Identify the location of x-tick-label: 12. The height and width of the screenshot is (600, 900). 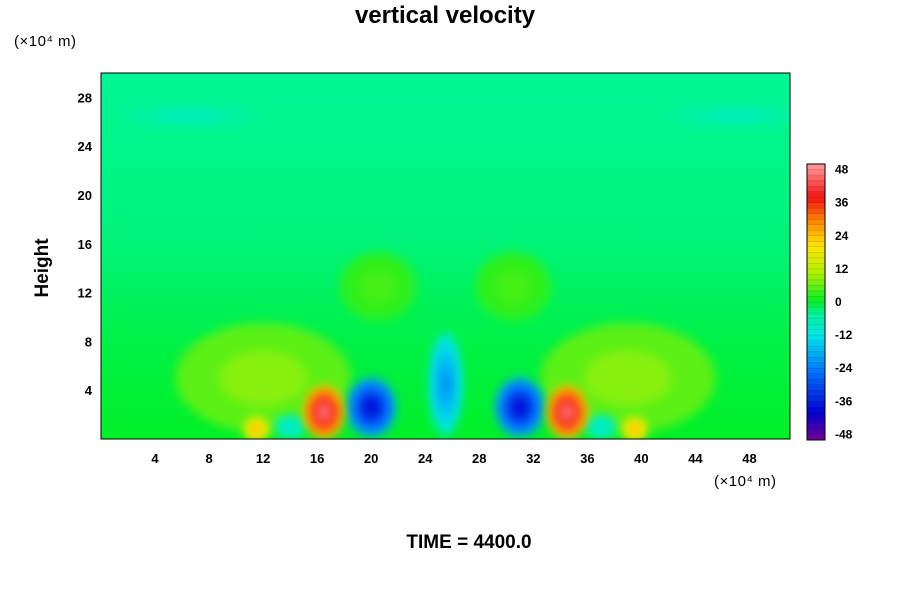
(263, 458).